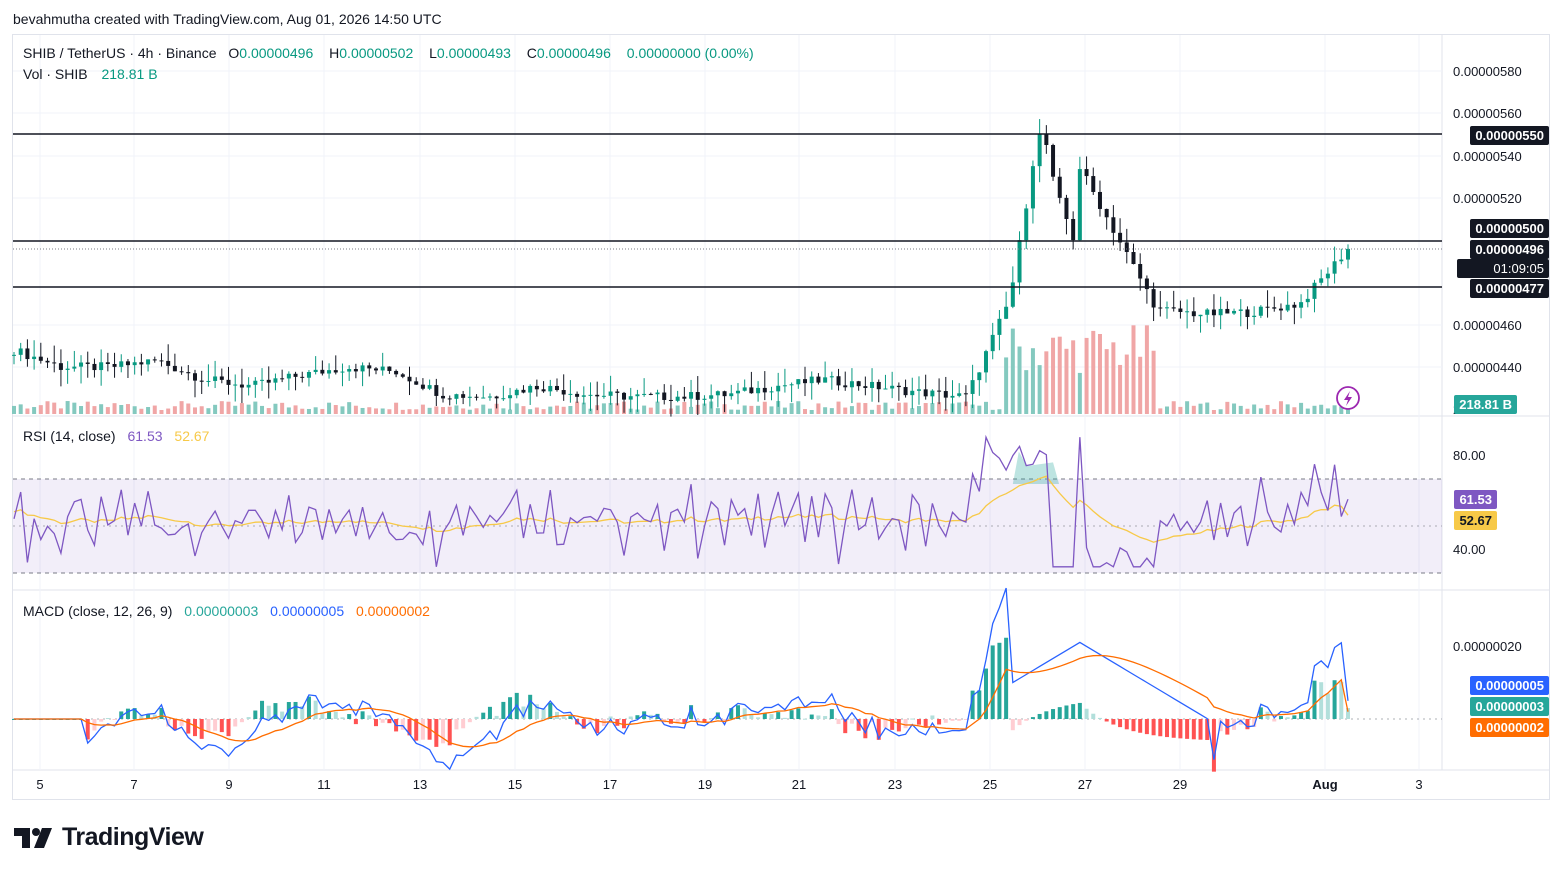  What do you see at coordinates (1487, 367) in the screenshot?
I see `price-tick-label: 0.00000440` at bounding box center [1487, 367].